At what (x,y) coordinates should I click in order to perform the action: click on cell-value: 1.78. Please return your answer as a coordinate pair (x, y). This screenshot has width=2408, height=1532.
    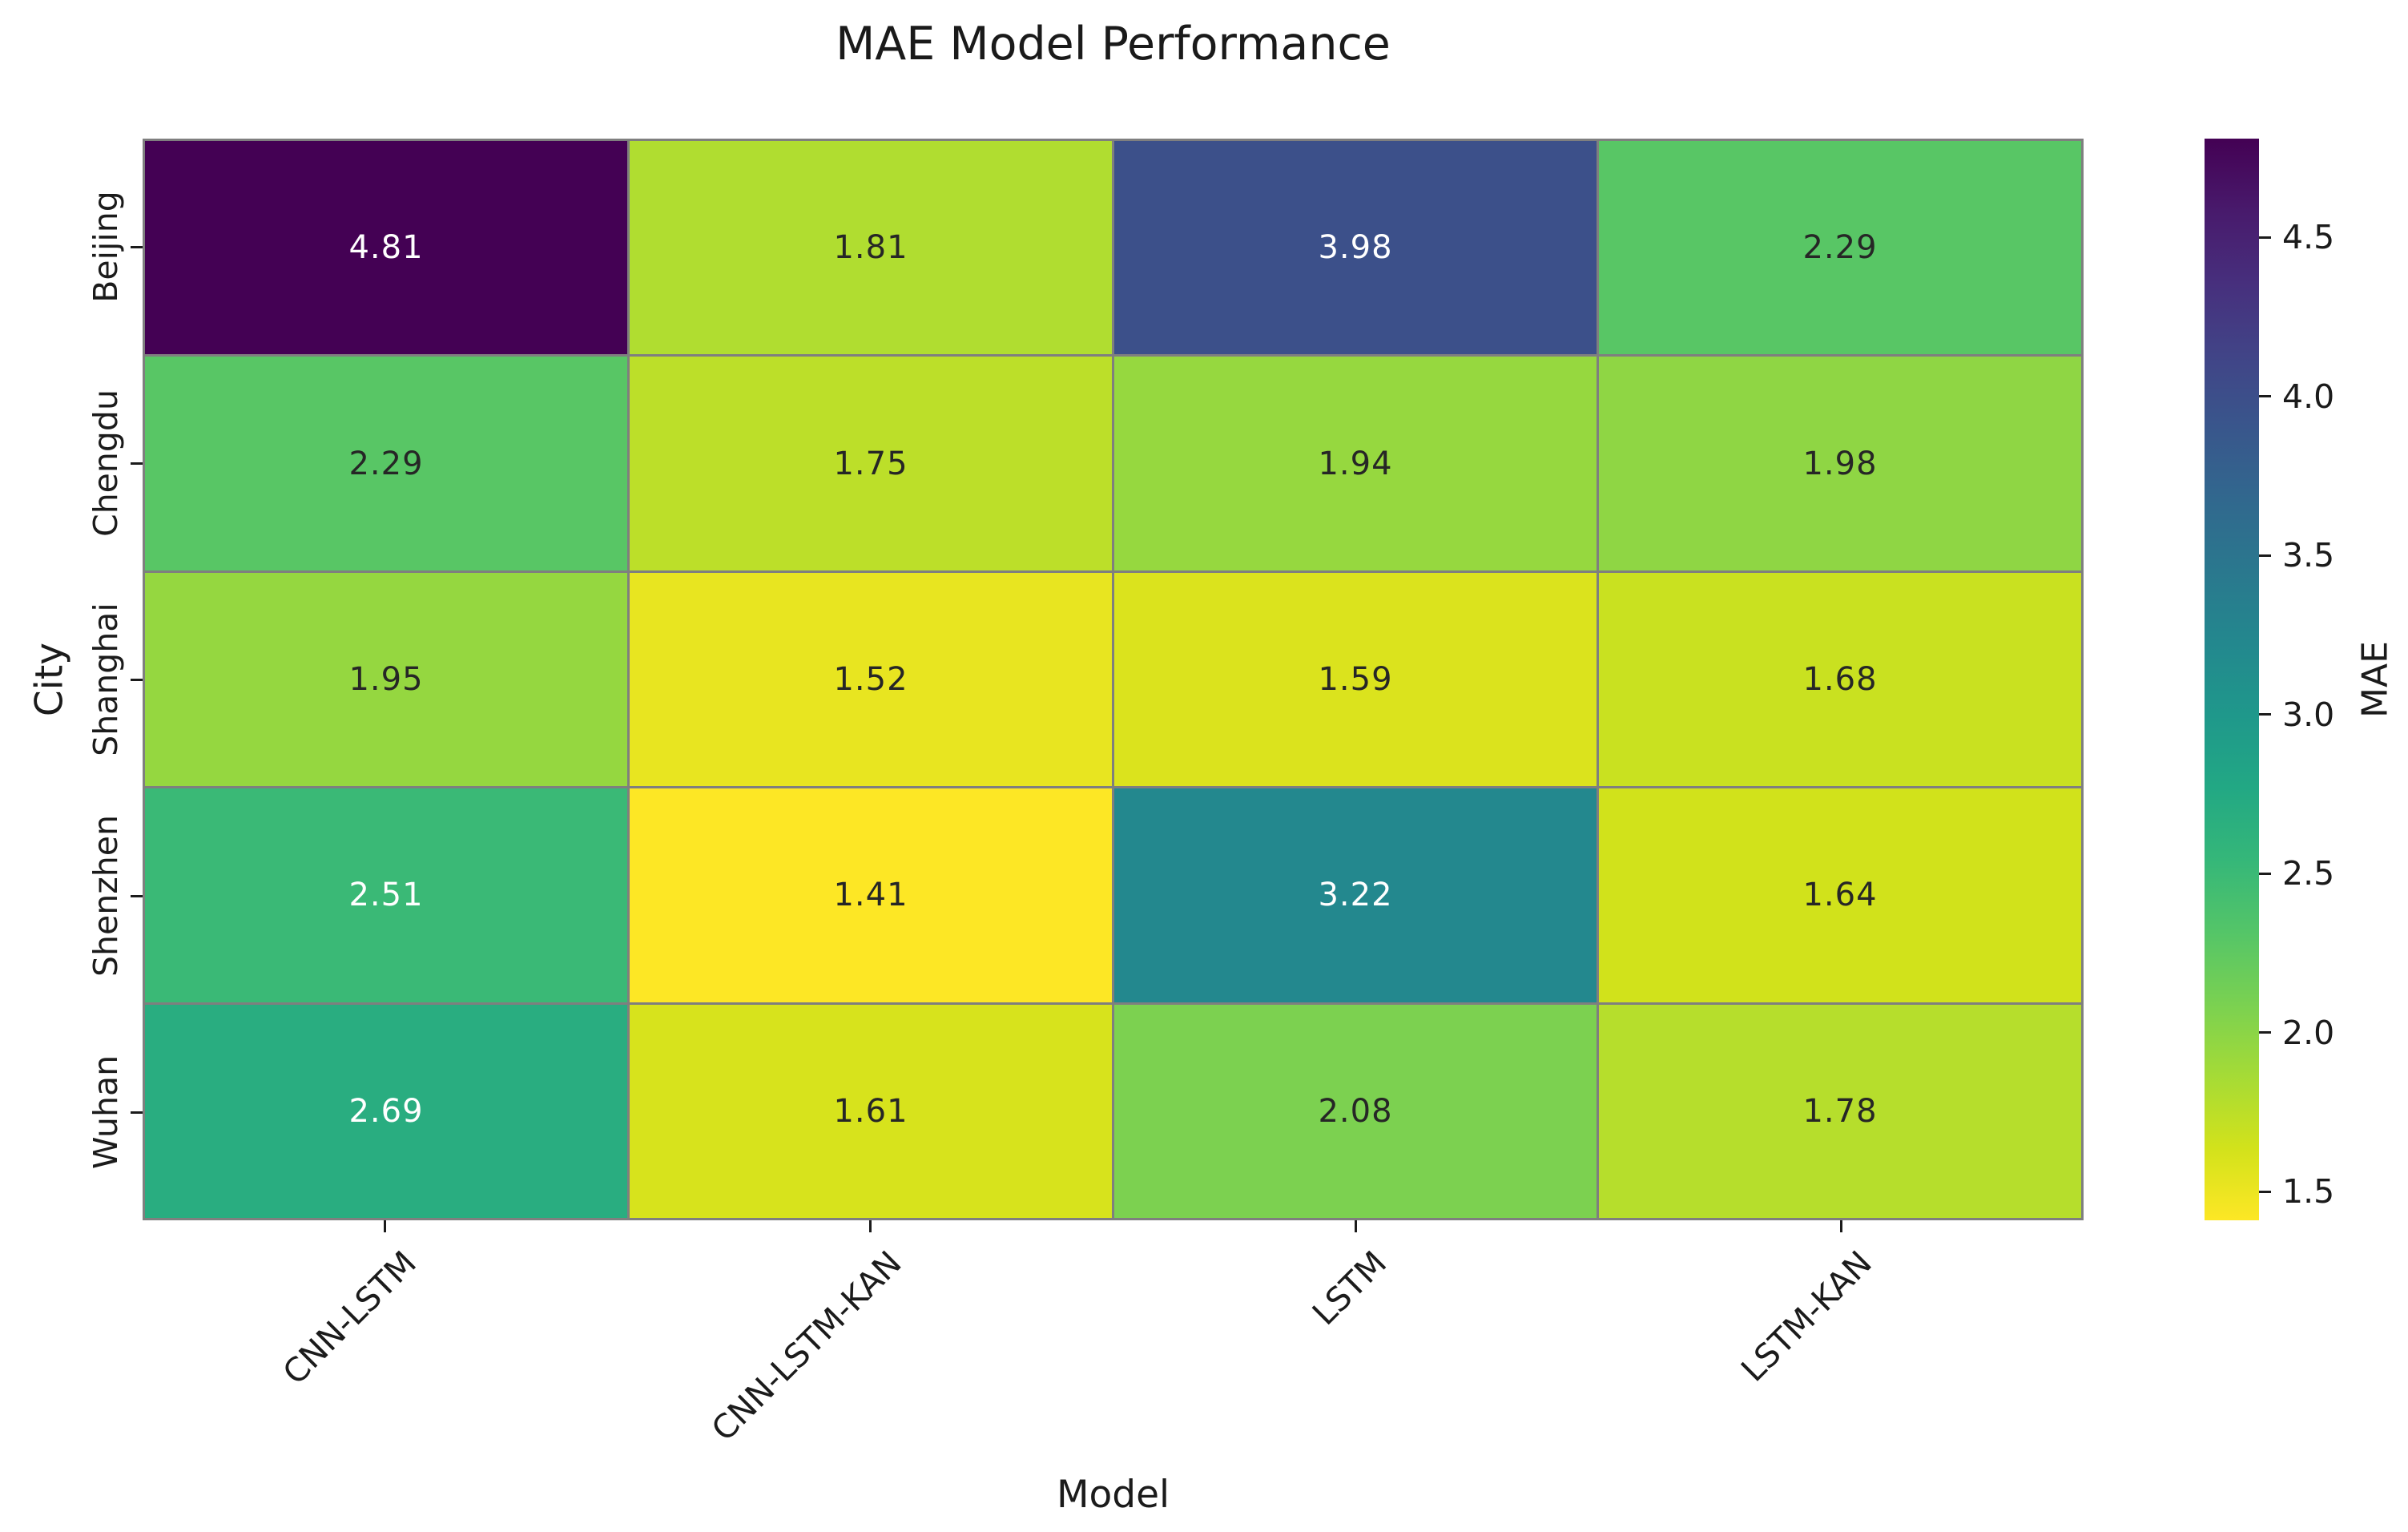
    Looking at the image, I should click on (1840, 1111).